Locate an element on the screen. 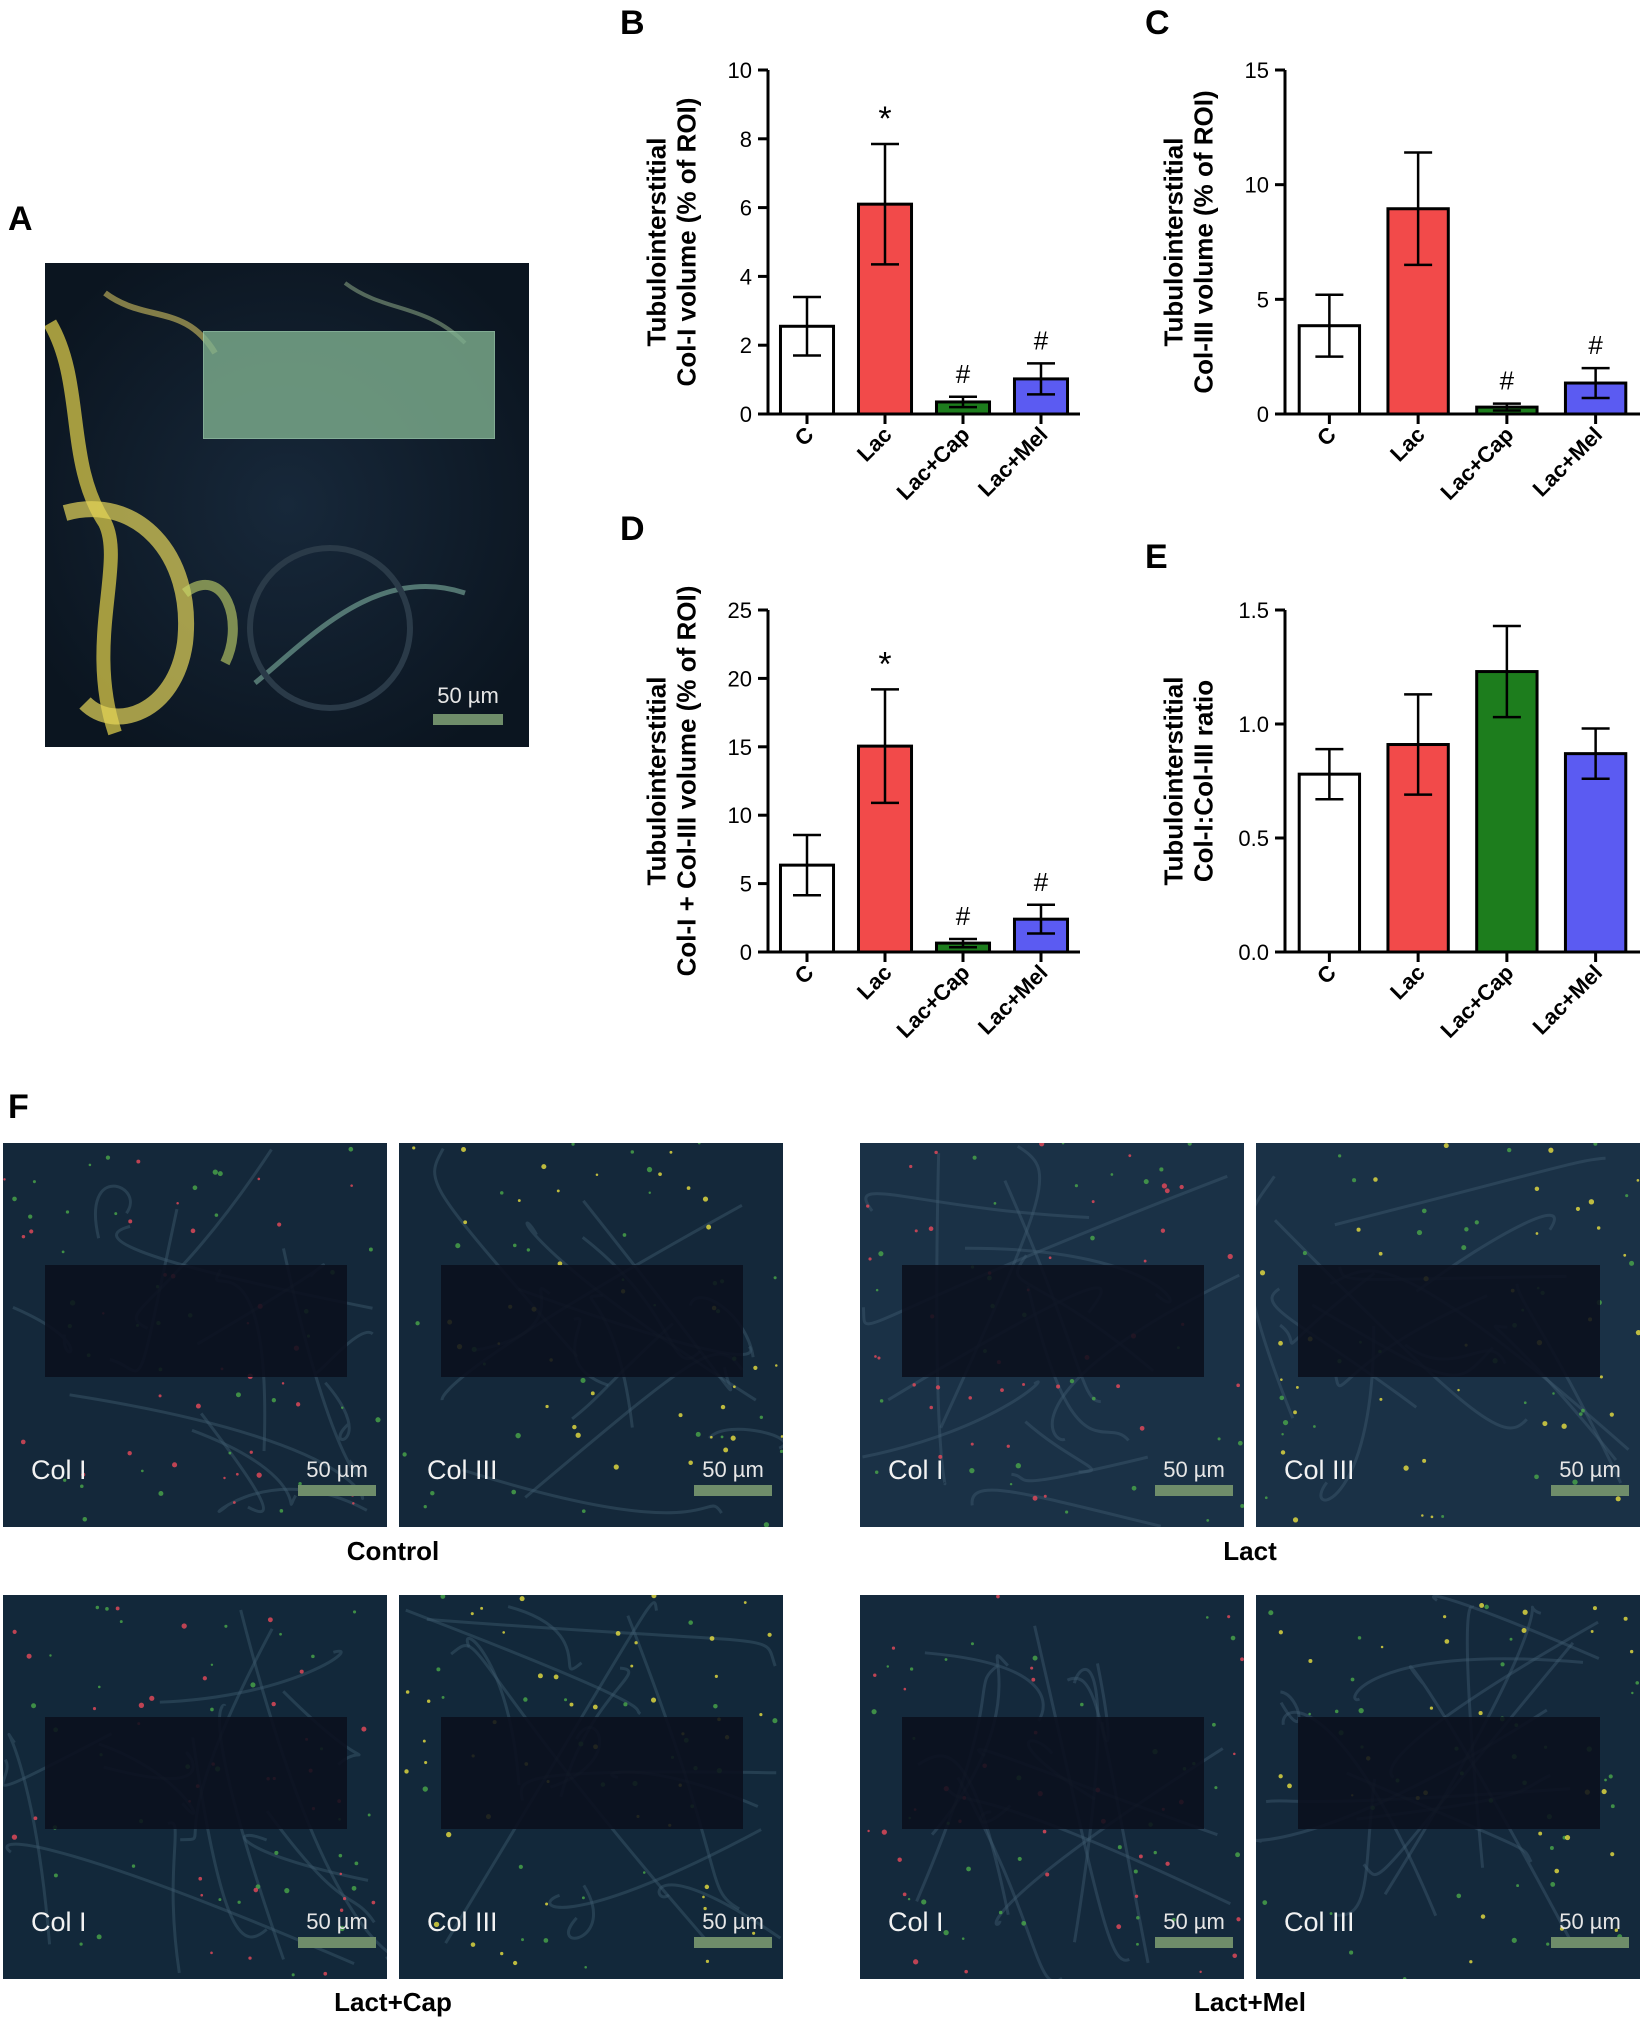 This screenshot has width=1649, height=2021. x-tick-label-C-Lac+Cap: Lac+Cap is located at coordinates (1476, 463).